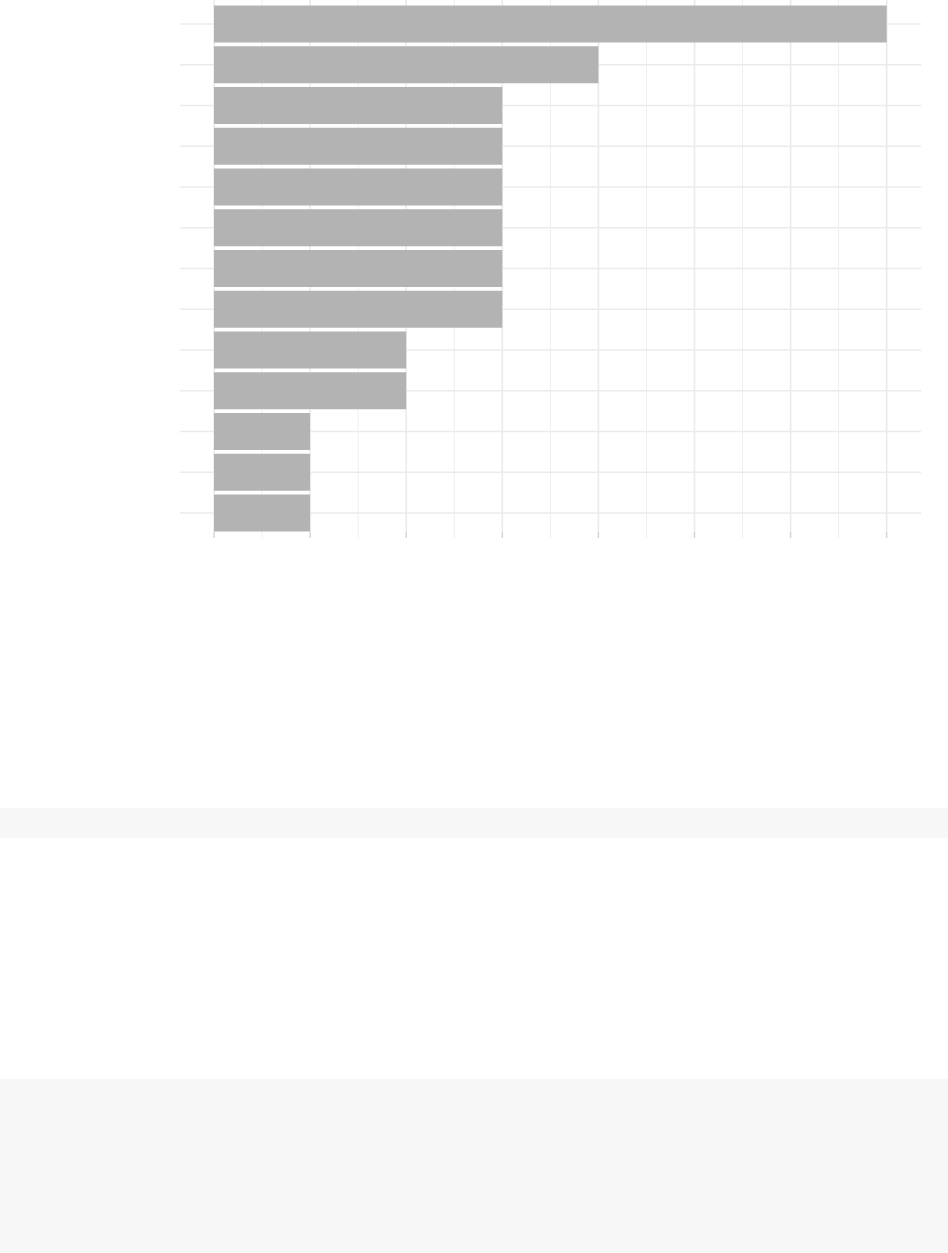 This screenshot has height=1253, width=948. I want to click on axis-ticks, so click(550, 535).